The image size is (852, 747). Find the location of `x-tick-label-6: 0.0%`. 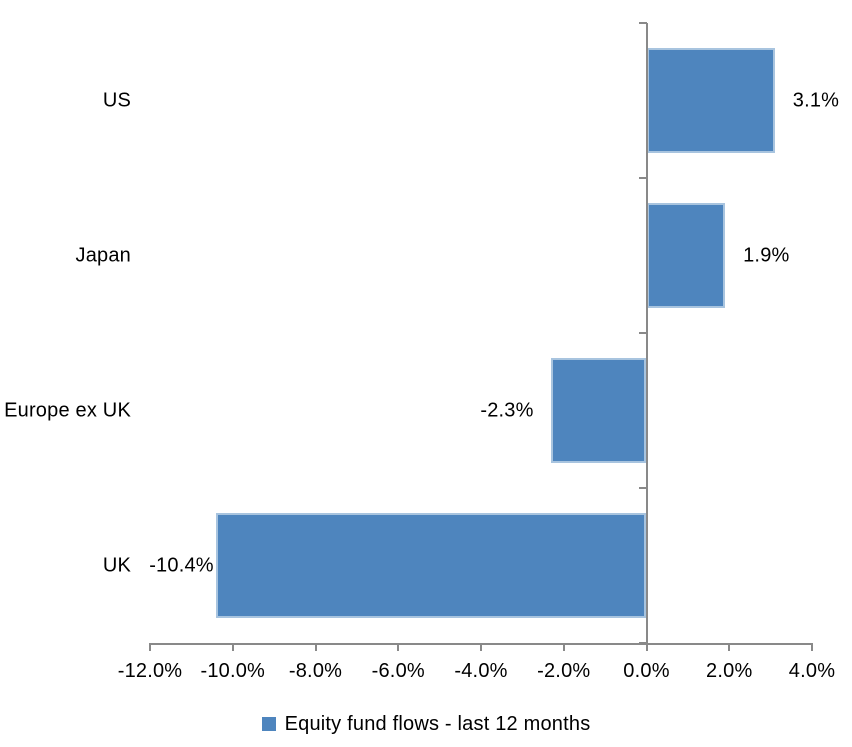

x-tick-label-6: 0.0% is located at coordinates (646, 671).